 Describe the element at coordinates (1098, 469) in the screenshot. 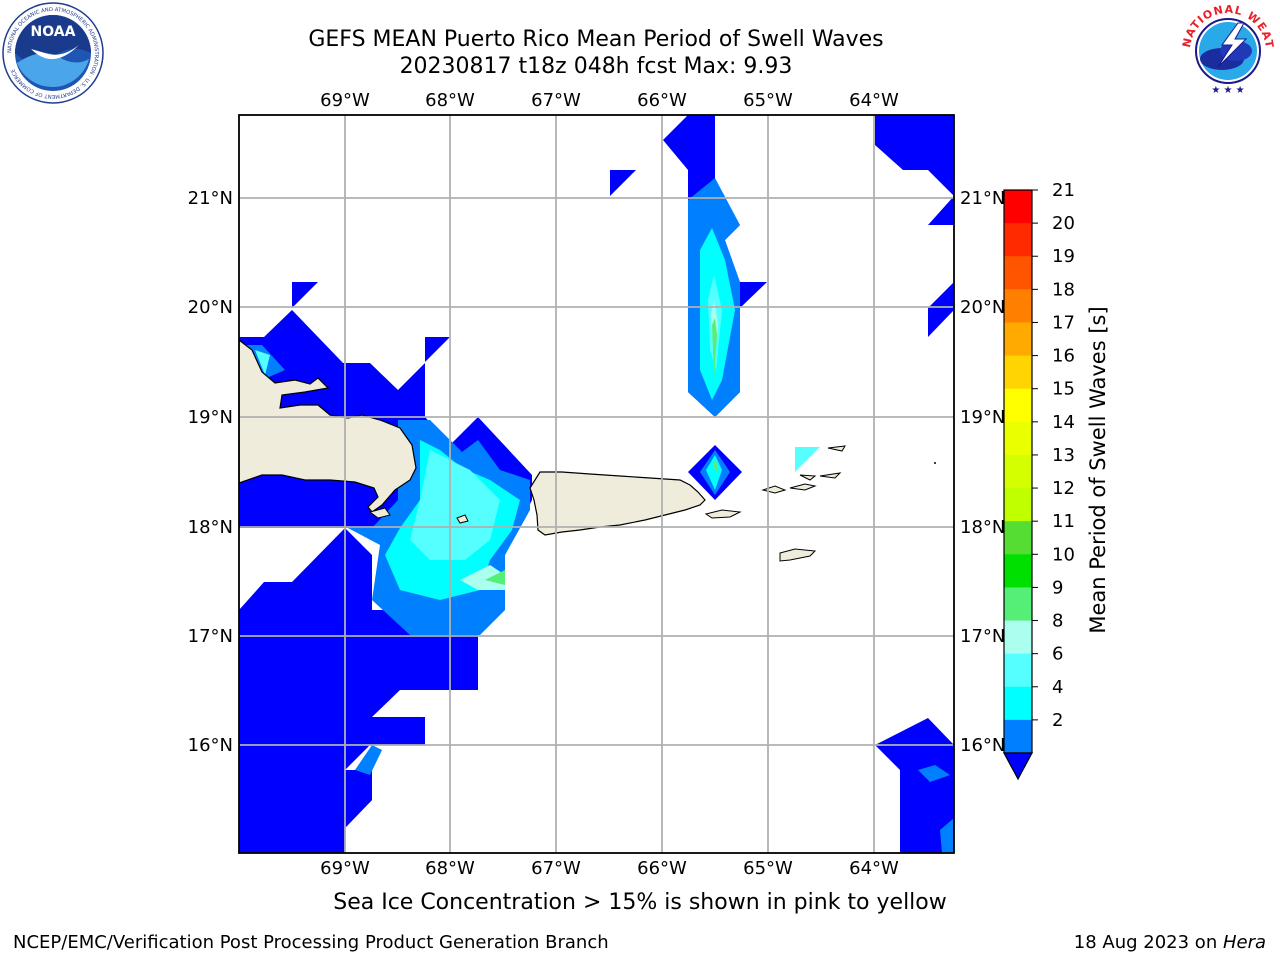

I see `colorbar-label: Mean Period of Swell Waves [s]` at that location.